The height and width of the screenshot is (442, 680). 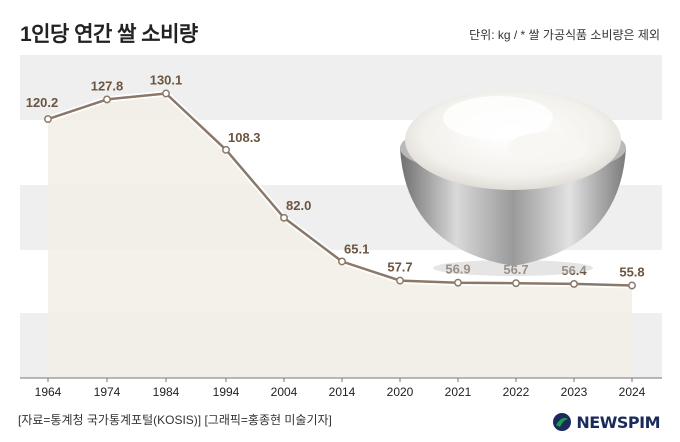 I want to click on chart-title: 1인당 연간 쌀 소비량, so click(x=109, y=34).